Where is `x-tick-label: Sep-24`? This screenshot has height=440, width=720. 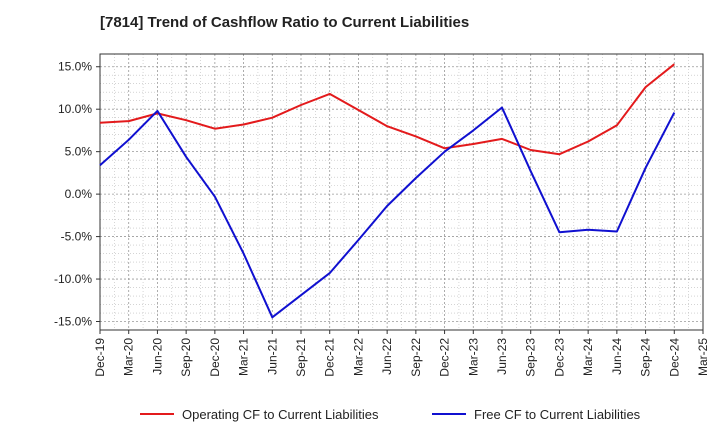
x-tick-label: Sep-24 is located at coordinates (646, 357).